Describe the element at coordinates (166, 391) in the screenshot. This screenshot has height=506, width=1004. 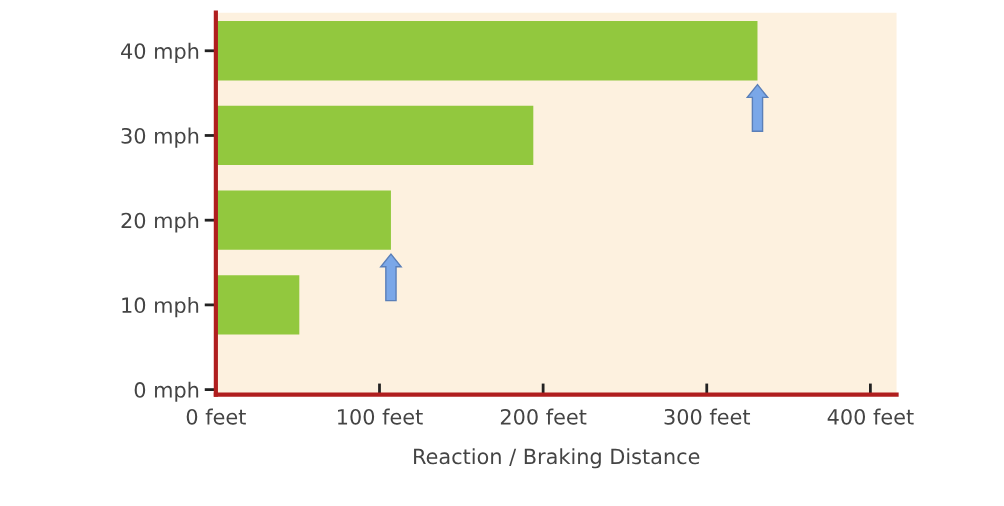
I see `y-tick-label: 0 mph` at that location.